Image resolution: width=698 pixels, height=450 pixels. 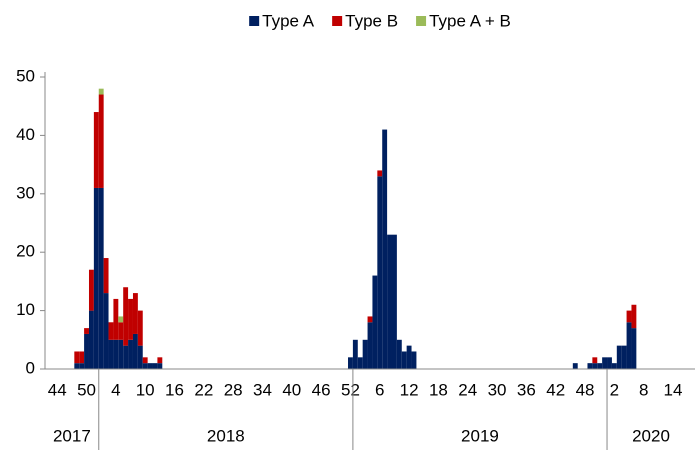 I want to click on x-tick-label: 12, so click(x=409, y=389).